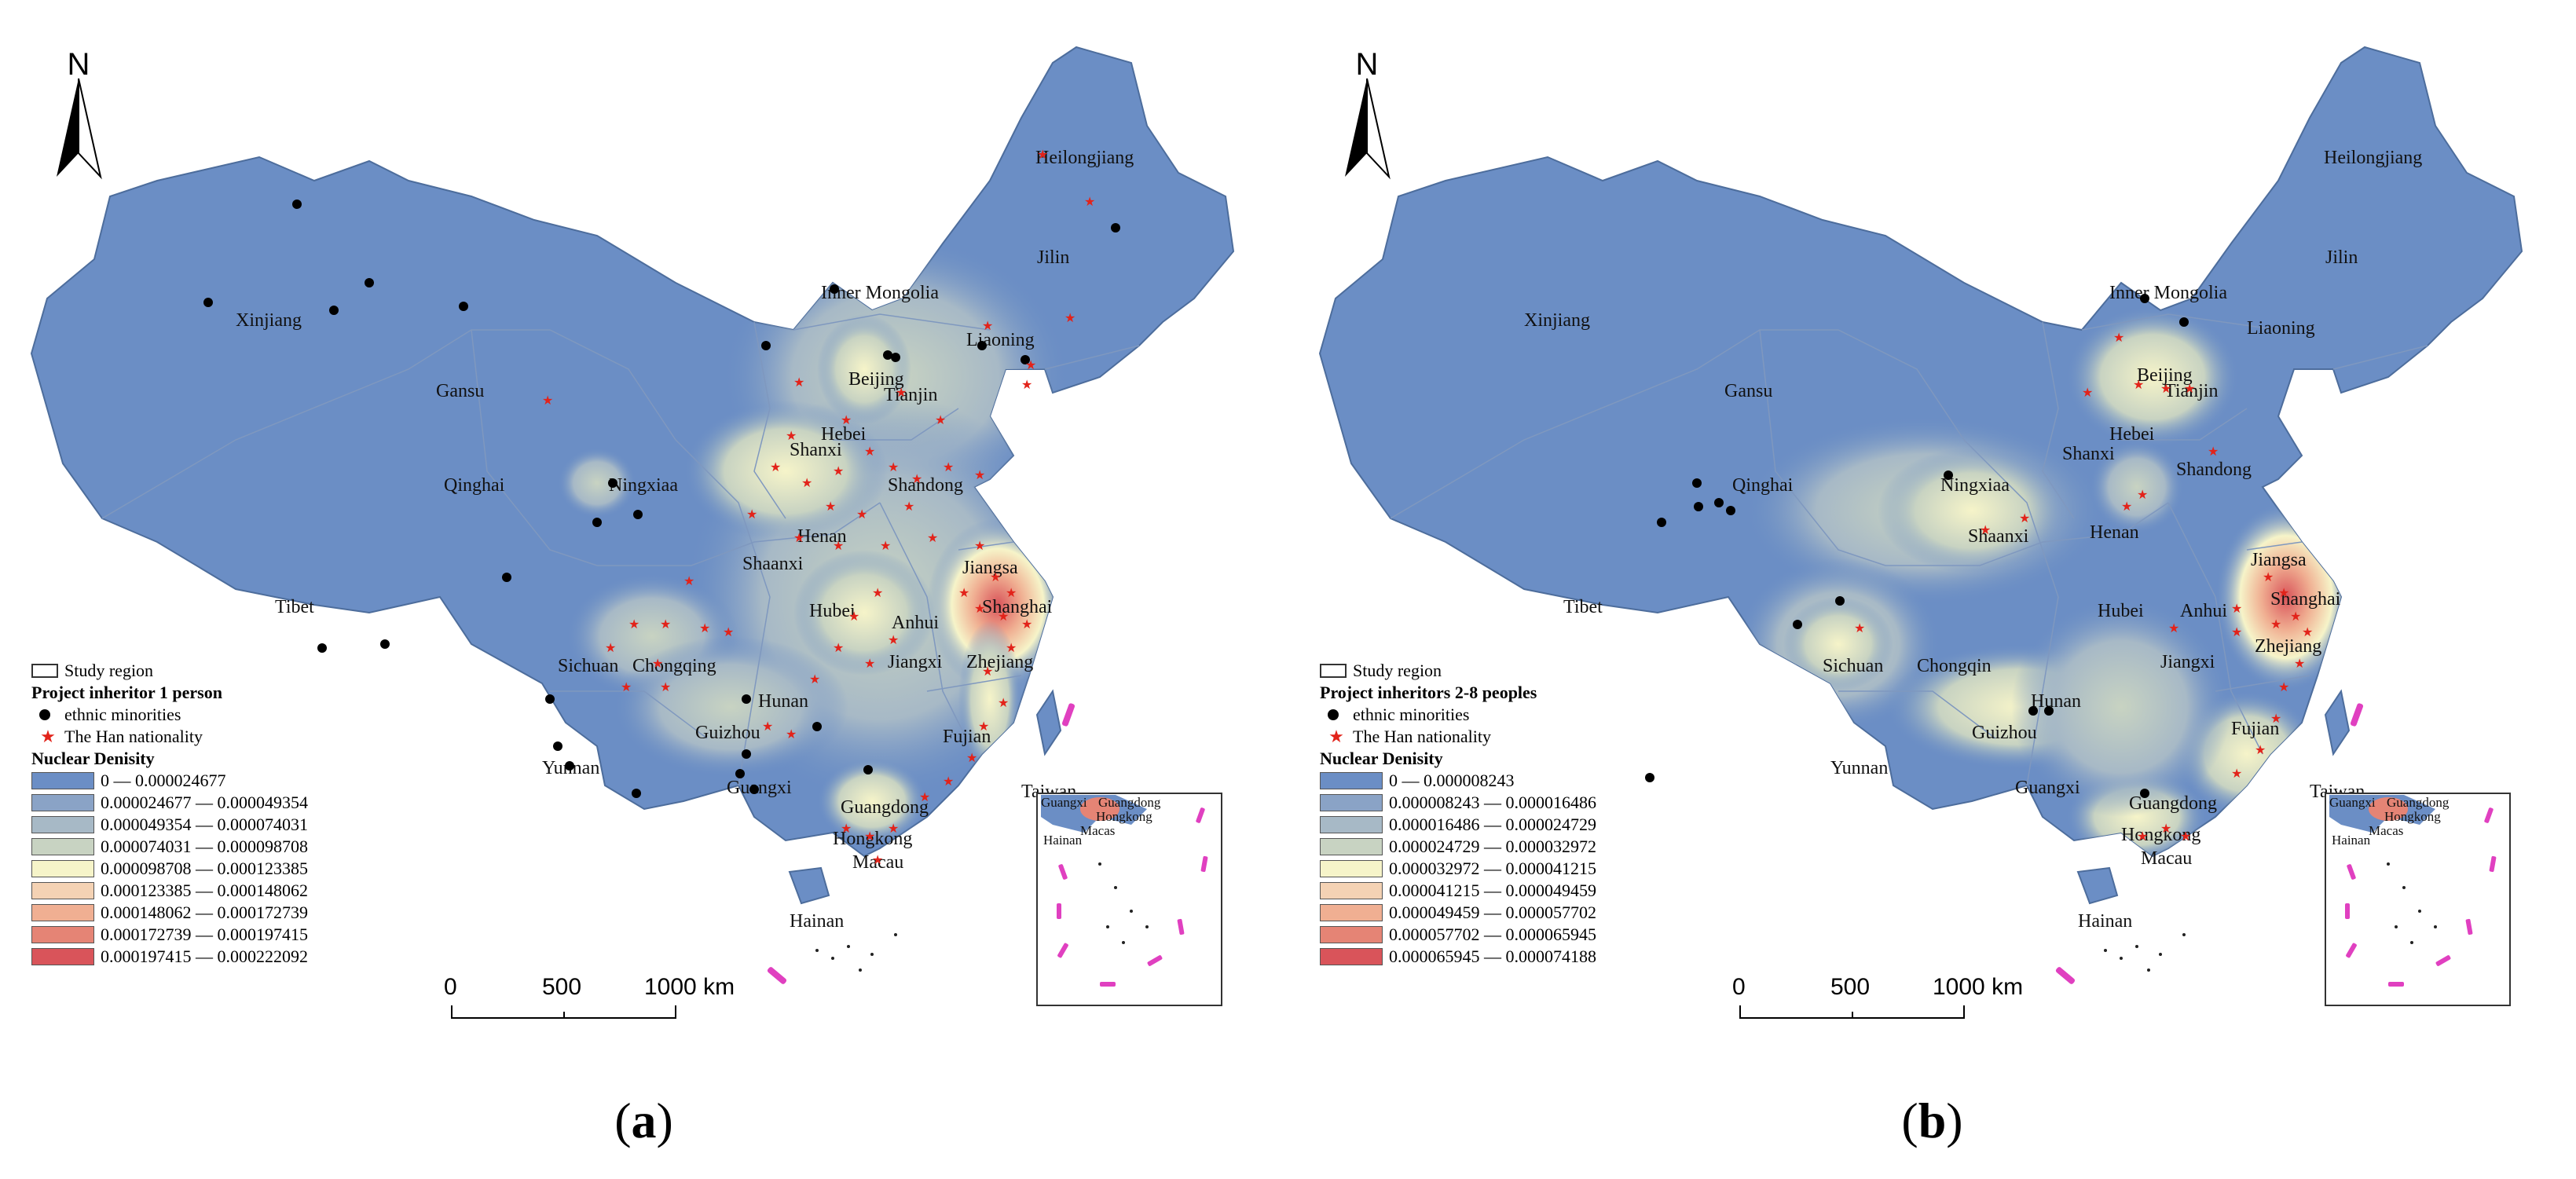  Describe the element at coordinates (2386, 830) in the screenshot. I see `svg-text: Macas` at that location.